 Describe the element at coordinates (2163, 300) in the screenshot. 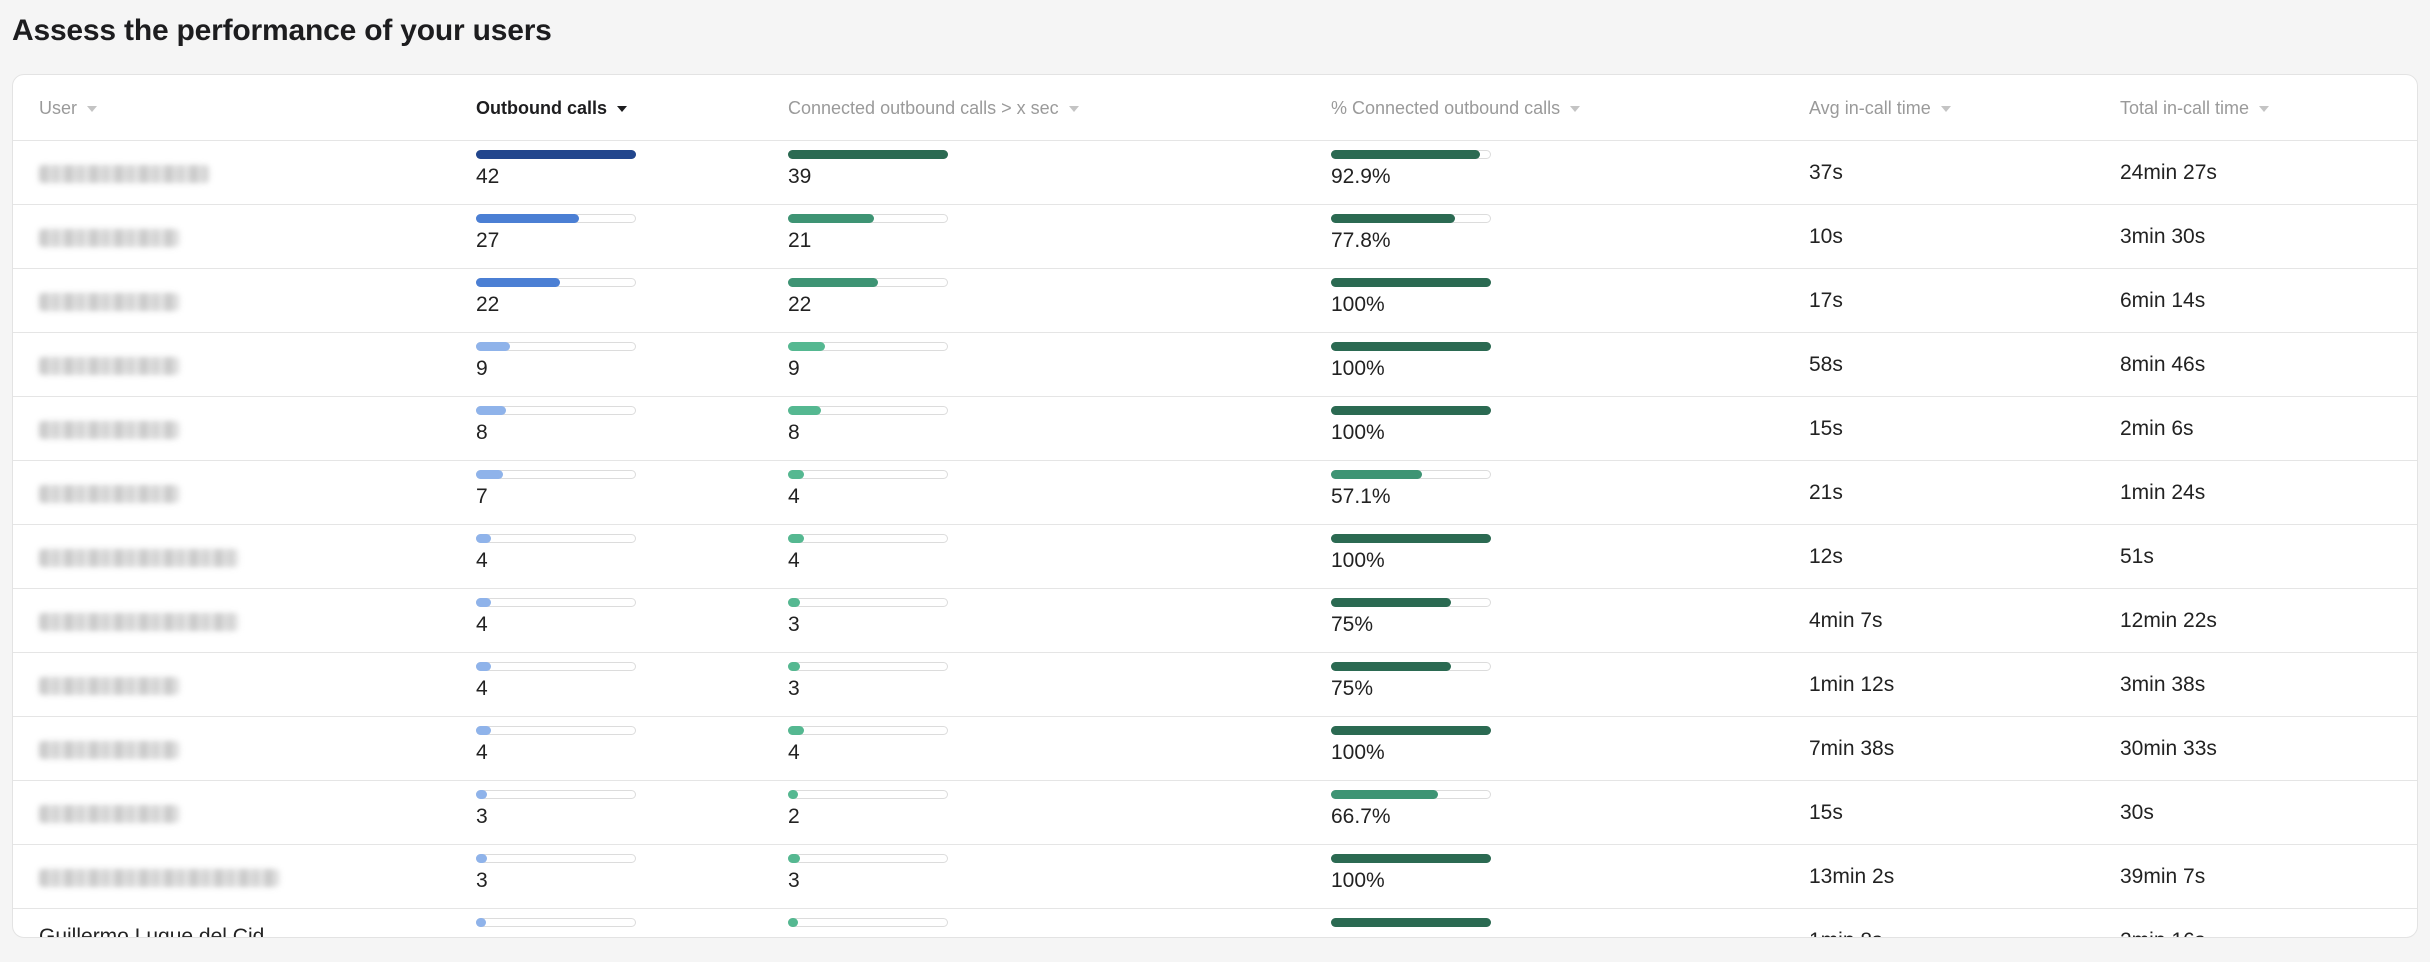

I see `total-in-call-time: 6min 14s` at that location.